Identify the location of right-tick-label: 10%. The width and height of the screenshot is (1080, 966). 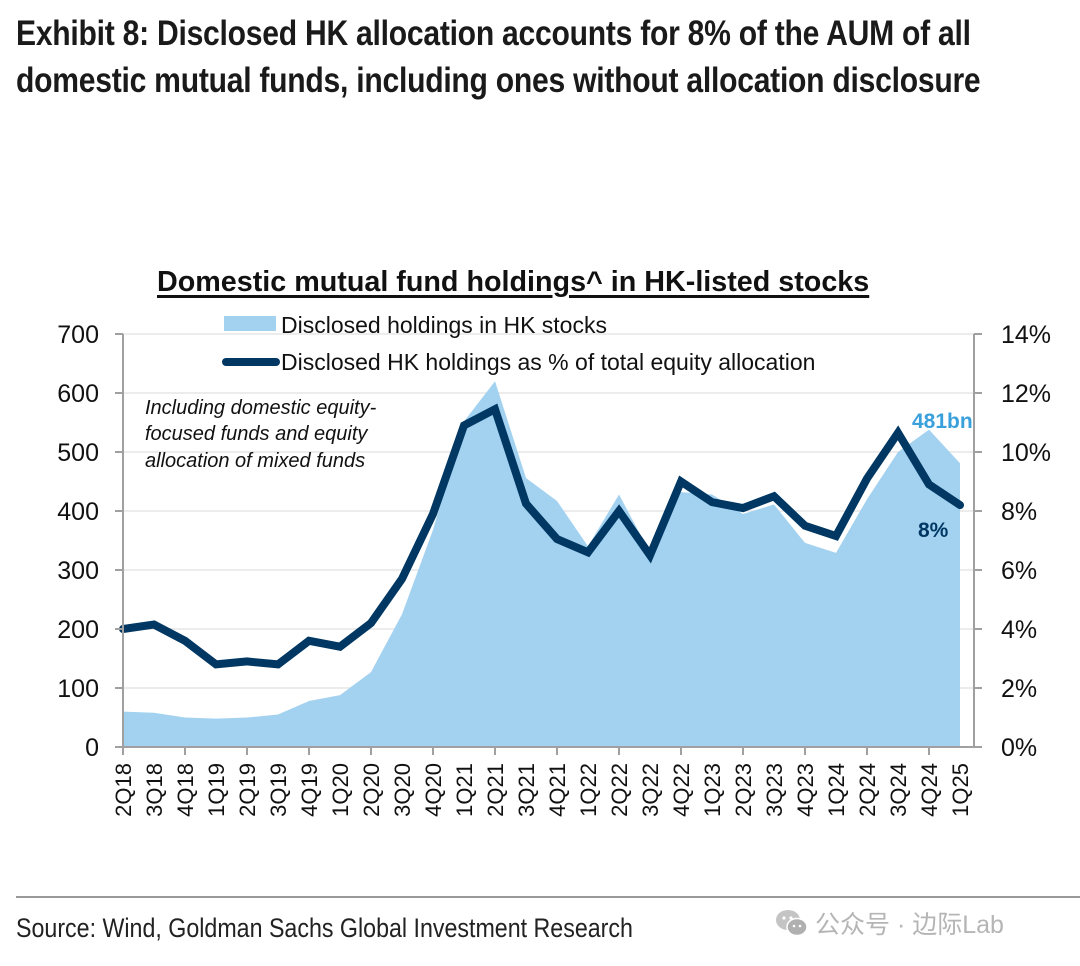
(1026, 453).